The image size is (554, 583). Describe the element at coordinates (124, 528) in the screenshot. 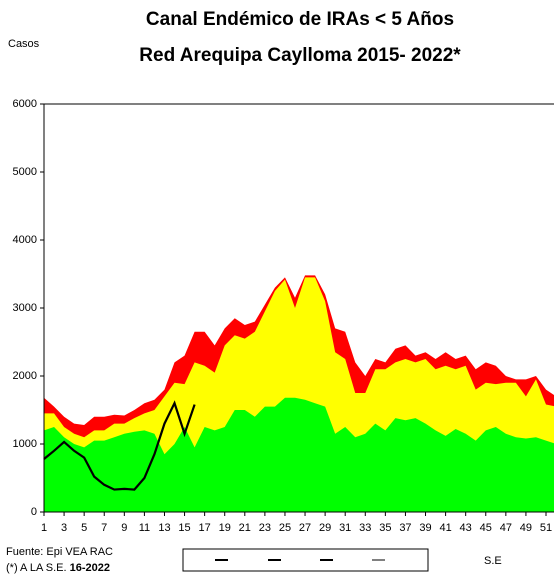

I see `x-tick-label: 9` at that location.